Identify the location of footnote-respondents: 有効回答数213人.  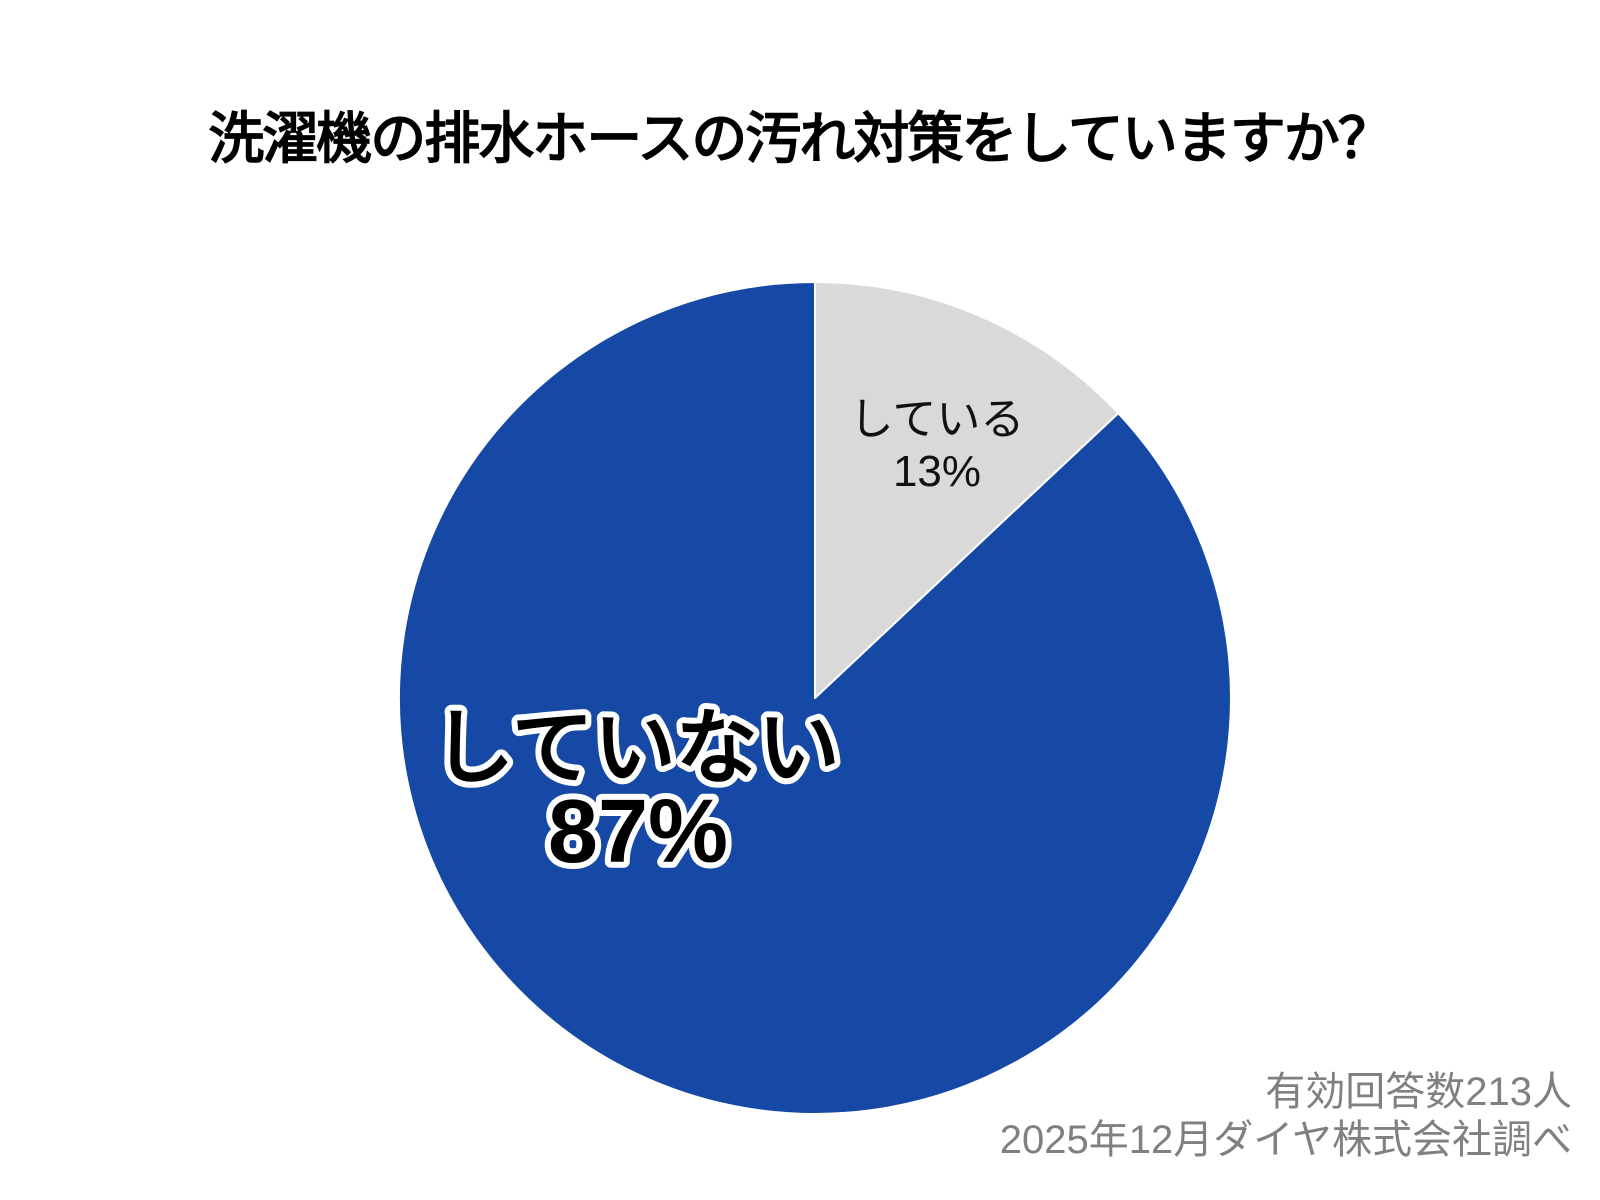
(1418, 1092).